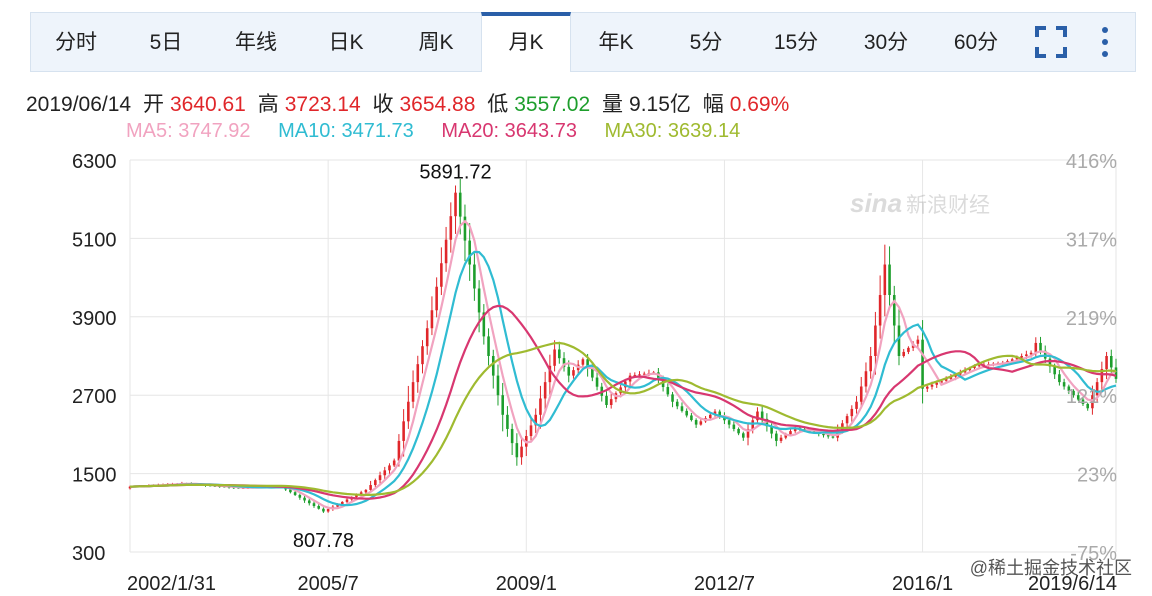 Image resolution: width=1152 pixels, height=596 pixels. What do you see at coordinates (498, 104) in the screenshot?
I see `low-label: 低` at bounding box center [498, 104].